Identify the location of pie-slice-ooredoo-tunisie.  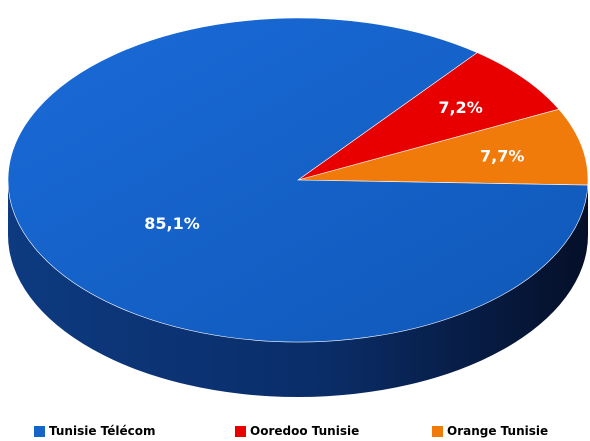
(428, 116).